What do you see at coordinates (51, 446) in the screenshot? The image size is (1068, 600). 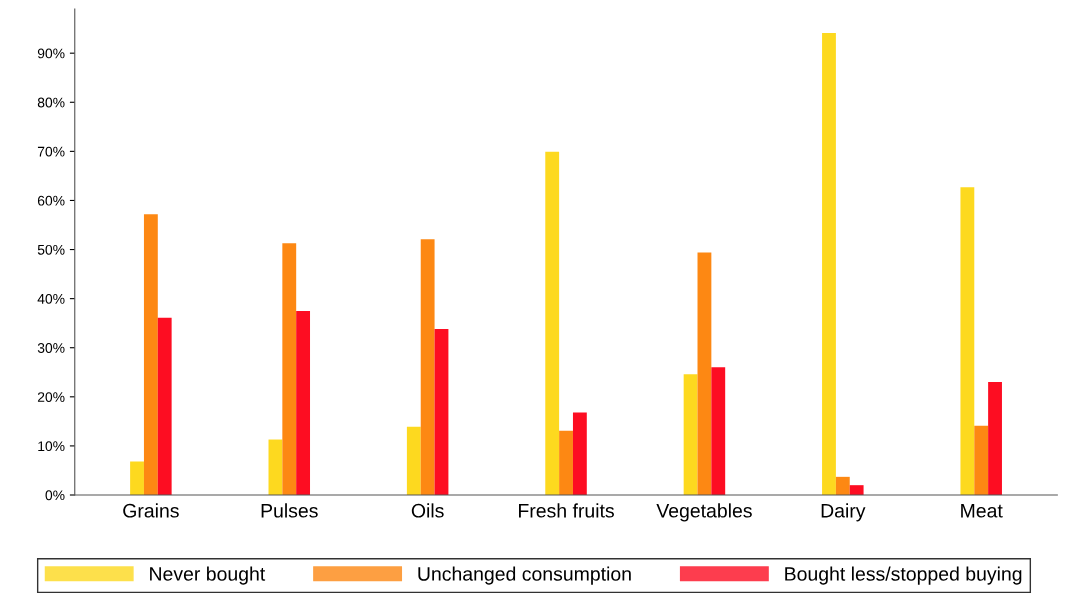 I see `y-tick-label: 10%` at bounding box center [51, 446].